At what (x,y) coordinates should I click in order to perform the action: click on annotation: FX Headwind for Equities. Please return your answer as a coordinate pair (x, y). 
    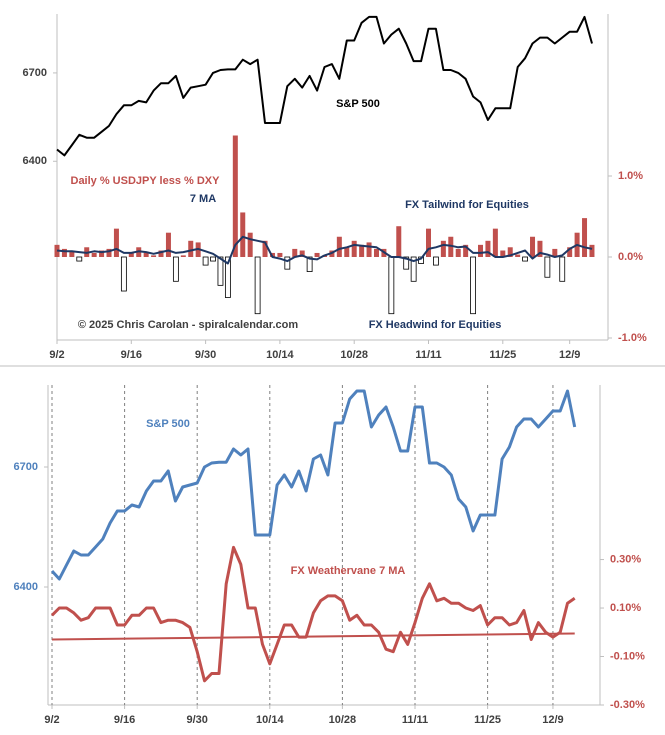
    Looking at the image, I should click on (435, 325).